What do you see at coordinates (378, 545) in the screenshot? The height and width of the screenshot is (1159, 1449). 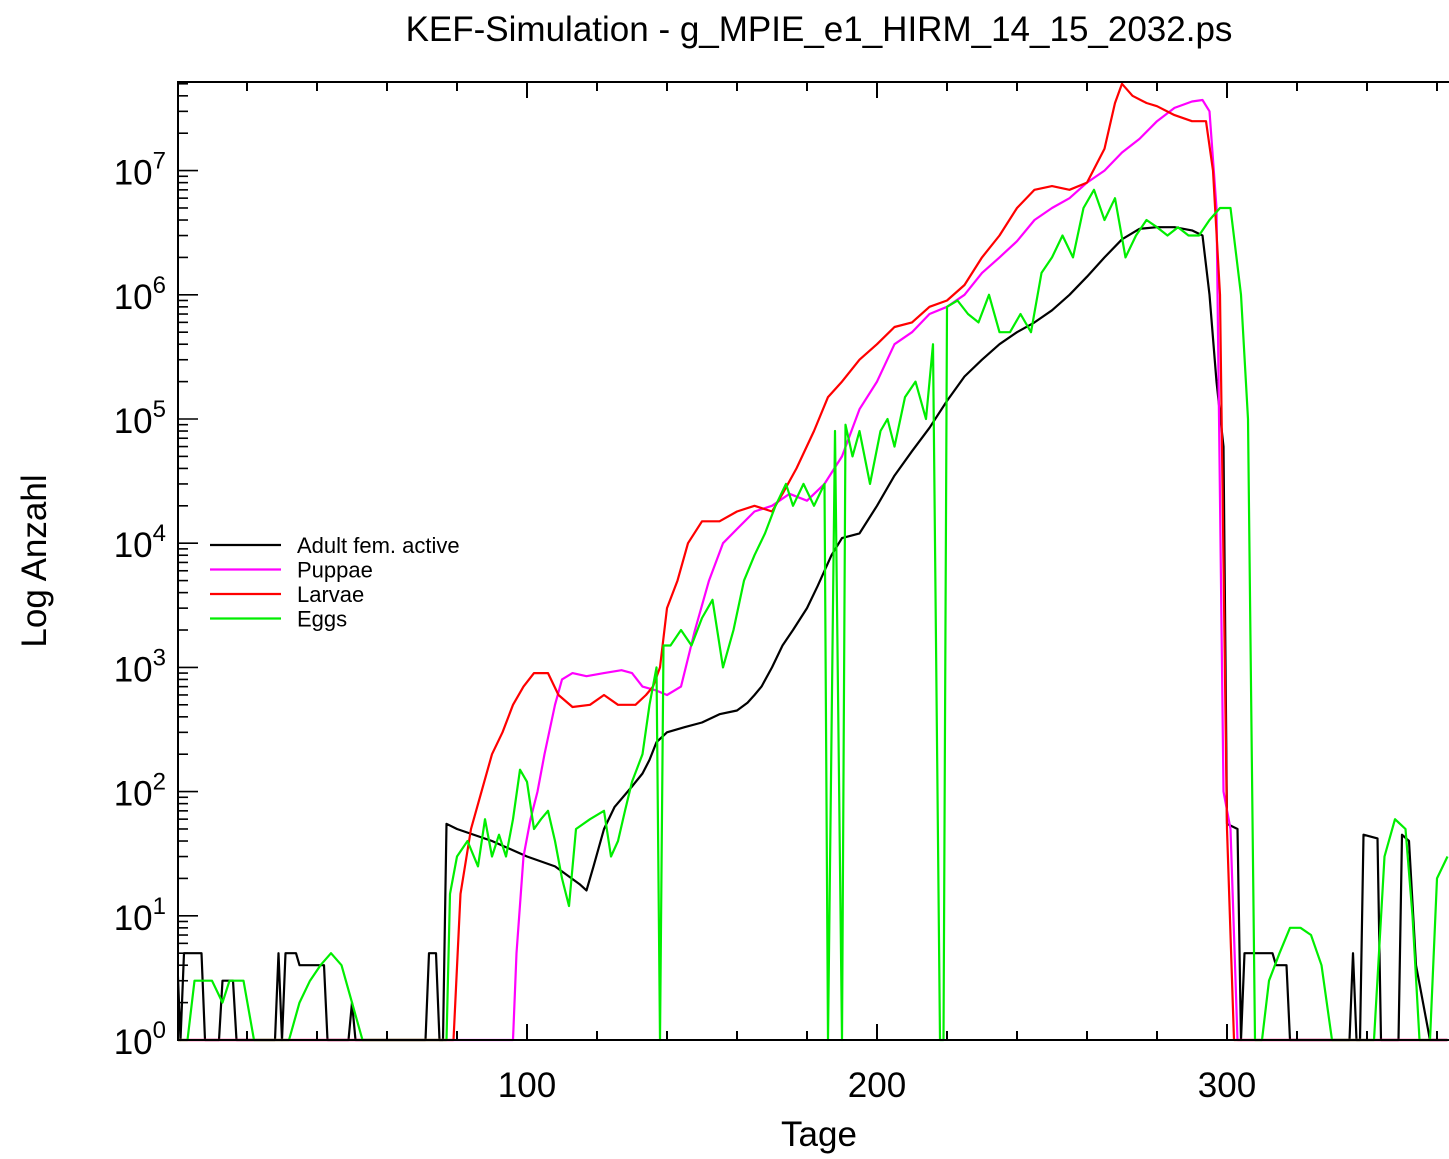 I see `legend-label: Adult fem. active` at bounding box center [378, 545].